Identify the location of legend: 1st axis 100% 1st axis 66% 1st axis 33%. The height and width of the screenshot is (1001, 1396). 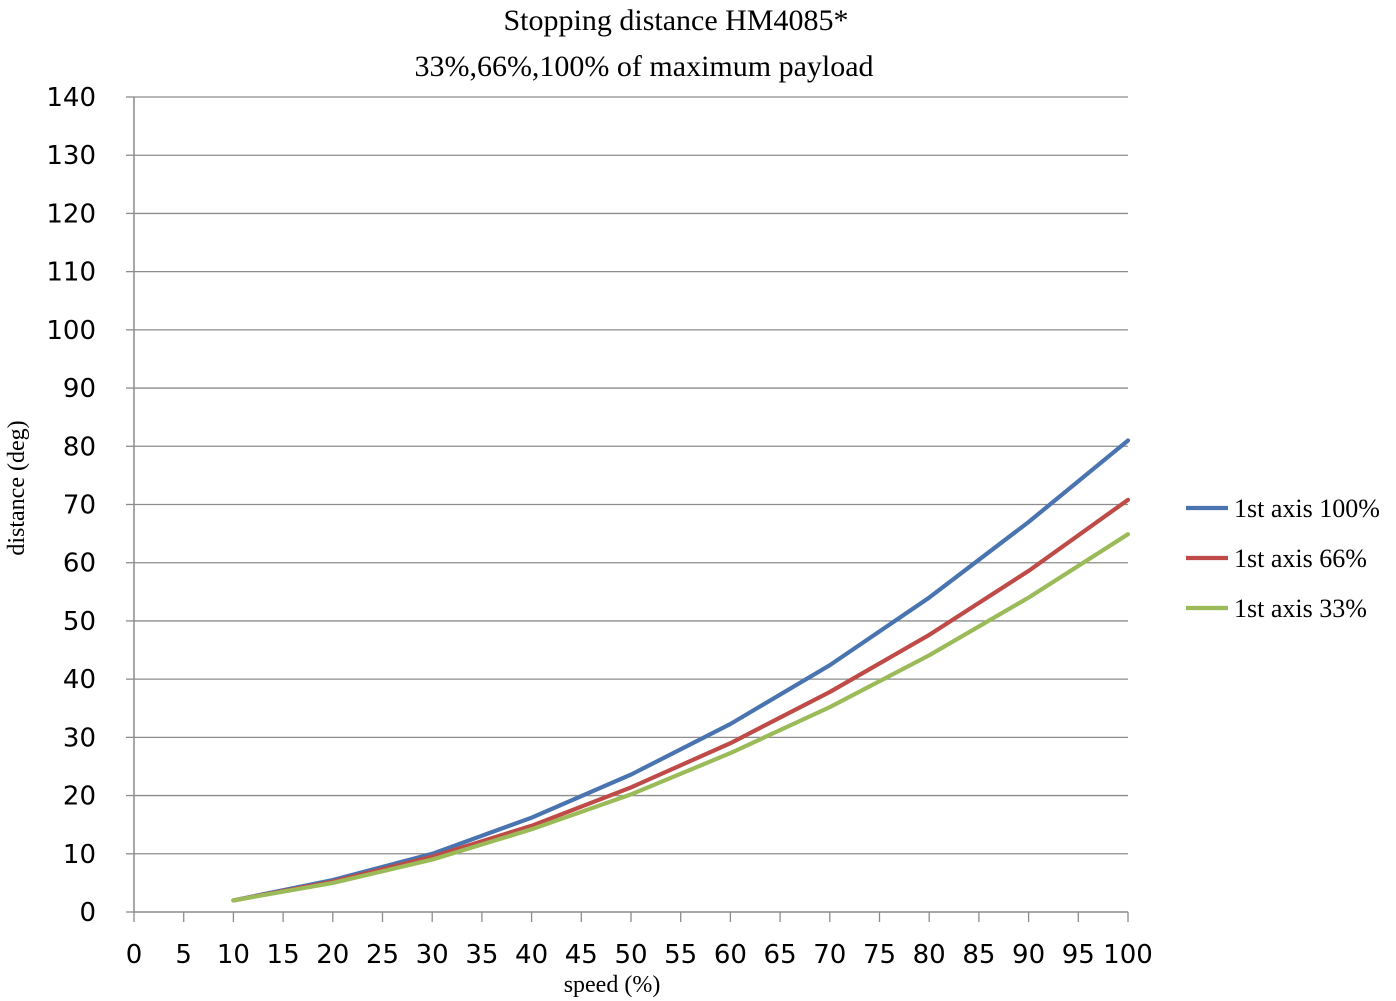
(1283, 558).